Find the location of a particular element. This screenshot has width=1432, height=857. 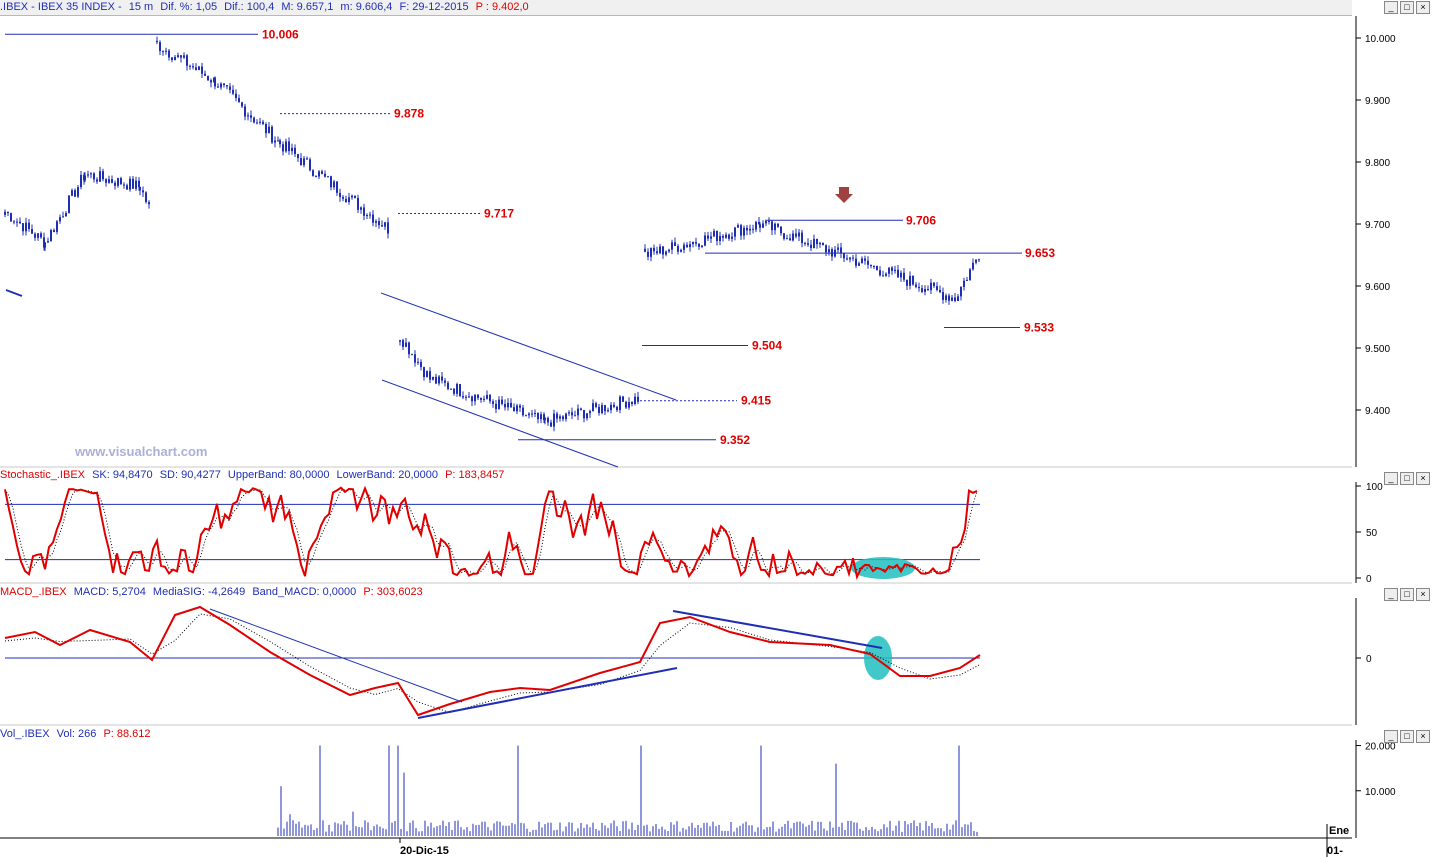

y-tick-label: 20.000 is located at coordinates (1380, 747).